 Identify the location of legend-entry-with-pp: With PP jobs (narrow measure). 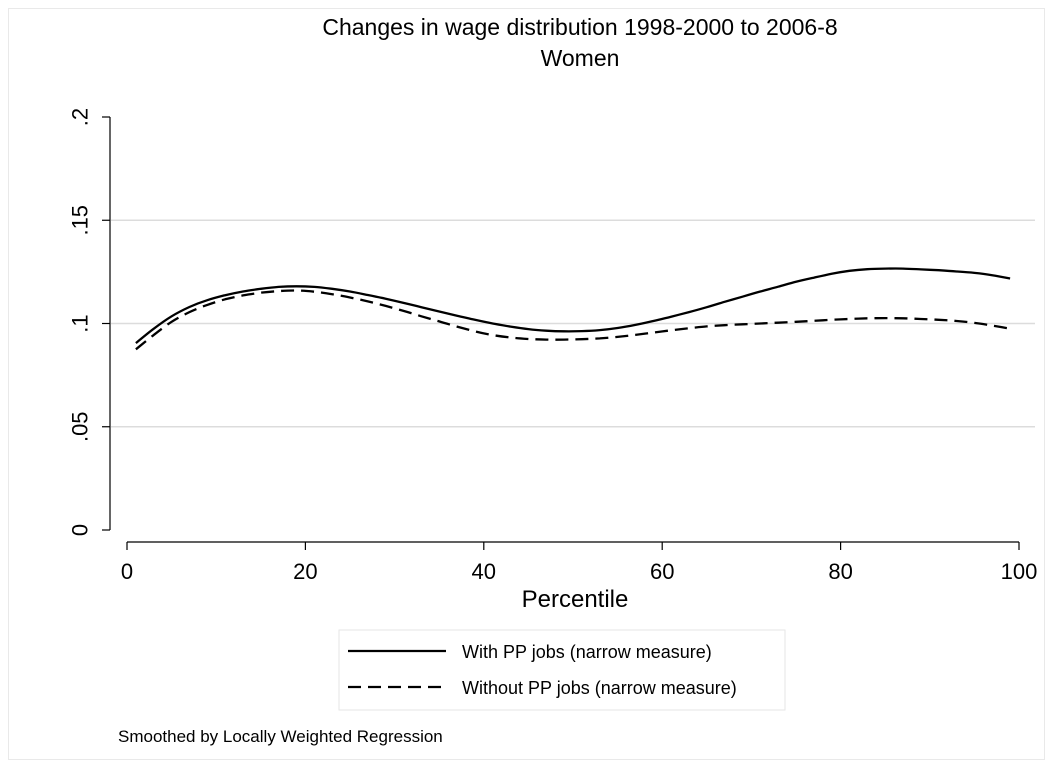
(587, 652).